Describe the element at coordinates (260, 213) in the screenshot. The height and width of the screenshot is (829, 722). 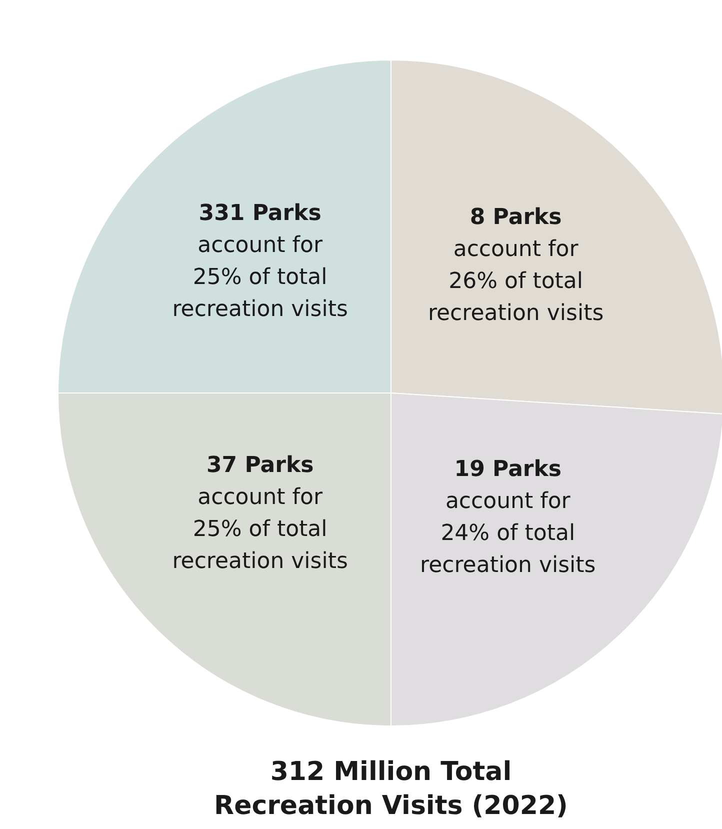
I see `slice-label: 331 Parks` at that location.